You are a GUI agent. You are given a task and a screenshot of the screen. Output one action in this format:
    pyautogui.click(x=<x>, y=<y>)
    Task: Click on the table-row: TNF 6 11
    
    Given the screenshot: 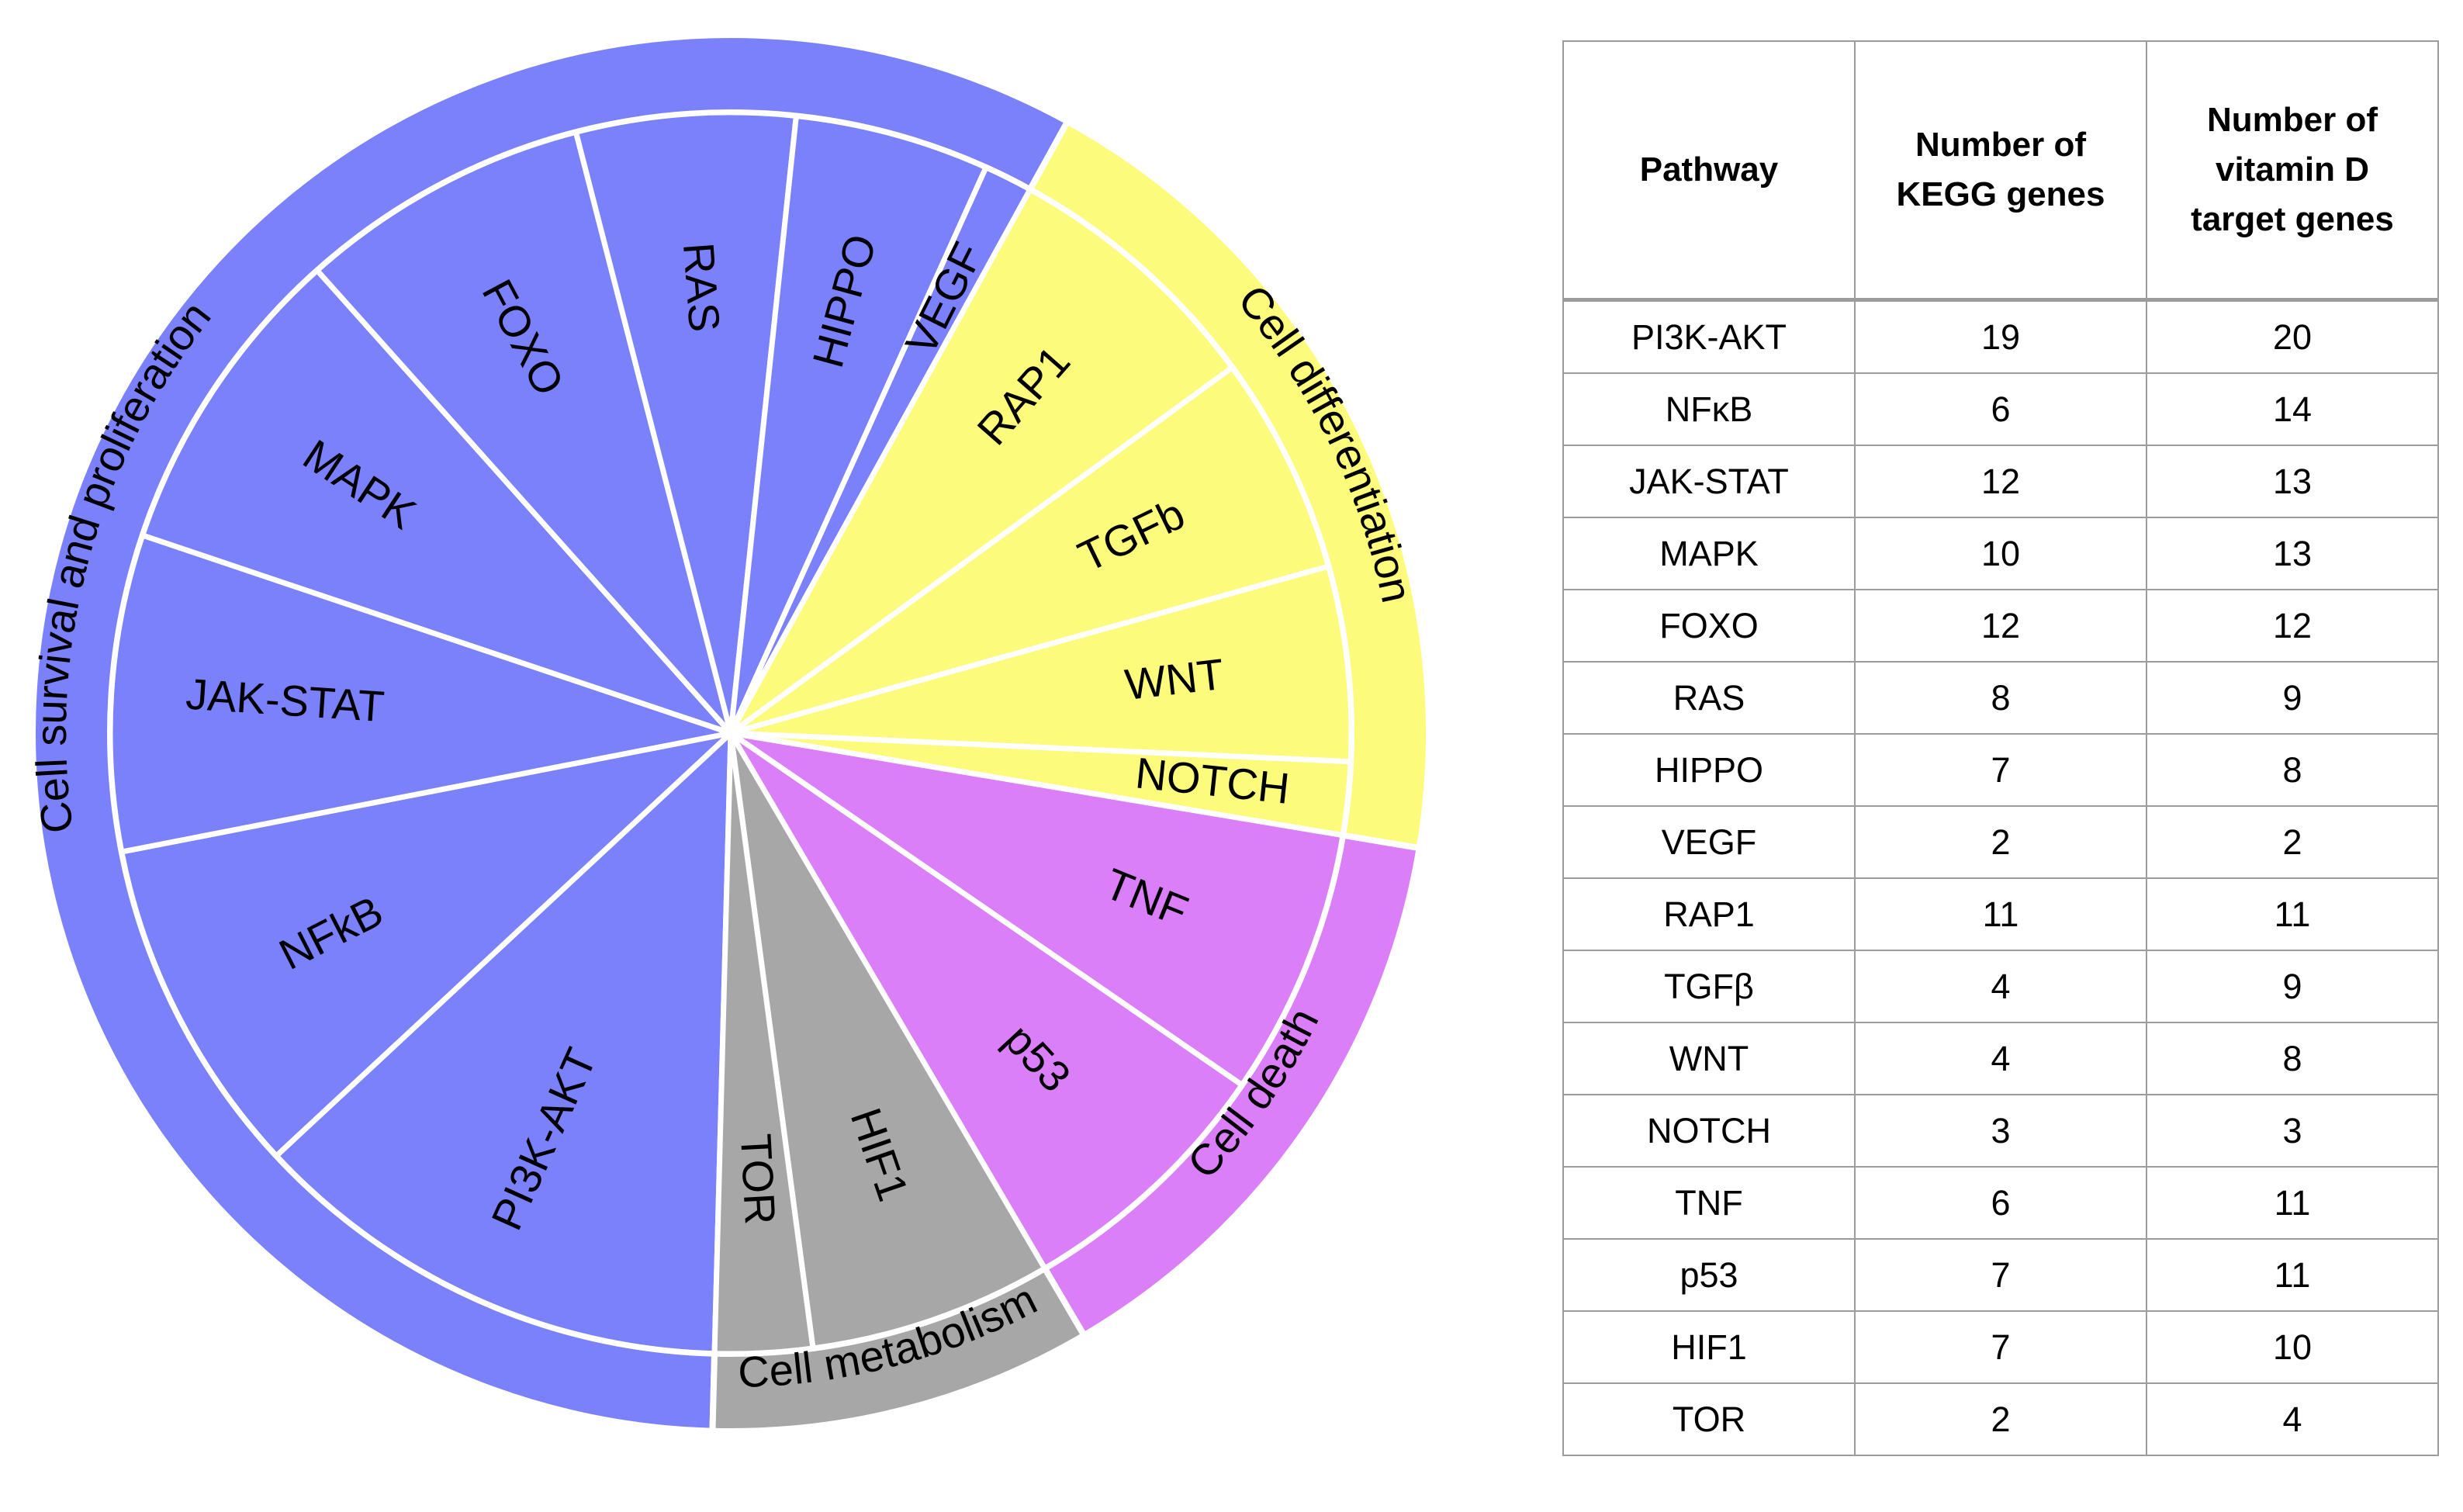 What is the action you would take?
    pyautogui.click(x=2000, y=1203)
    